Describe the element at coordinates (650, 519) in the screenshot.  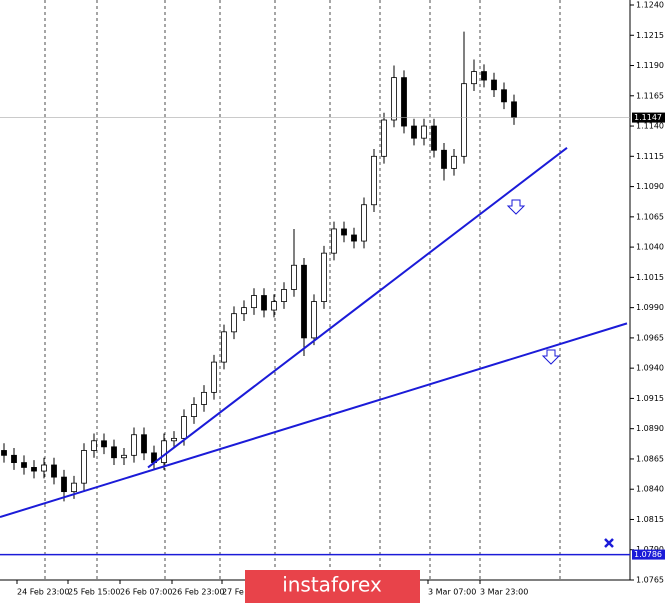
I see `y-tick-label: 1.0815` at that location.